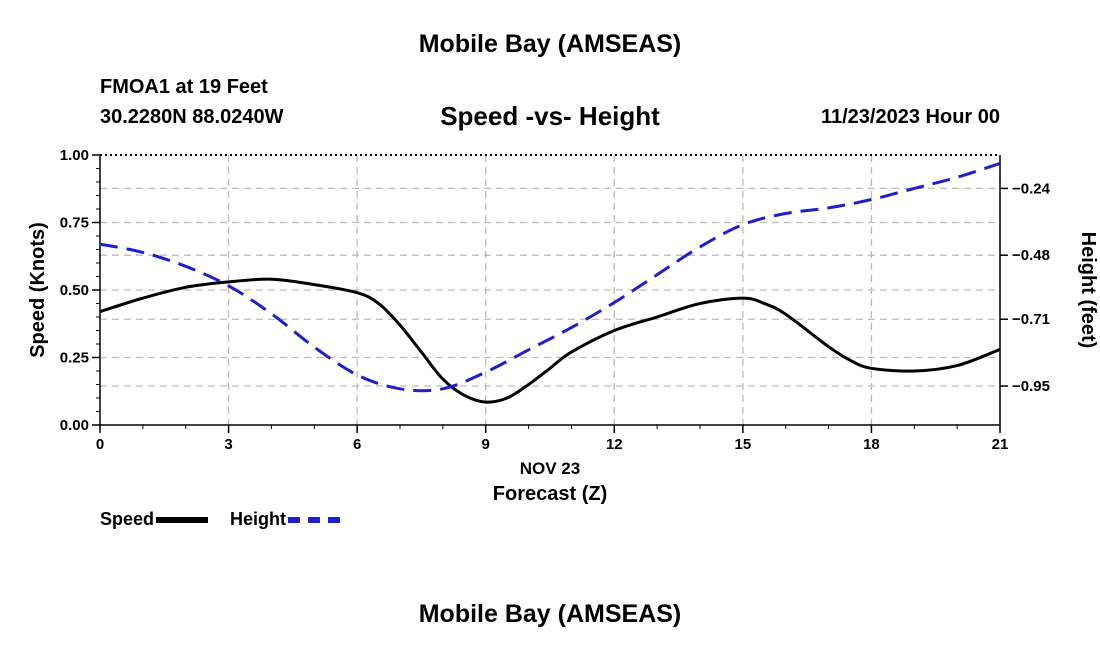 The height and width of the screenshot is (650, 1100). I want to click on y-tick-label: 0.50, so click(74, 290).